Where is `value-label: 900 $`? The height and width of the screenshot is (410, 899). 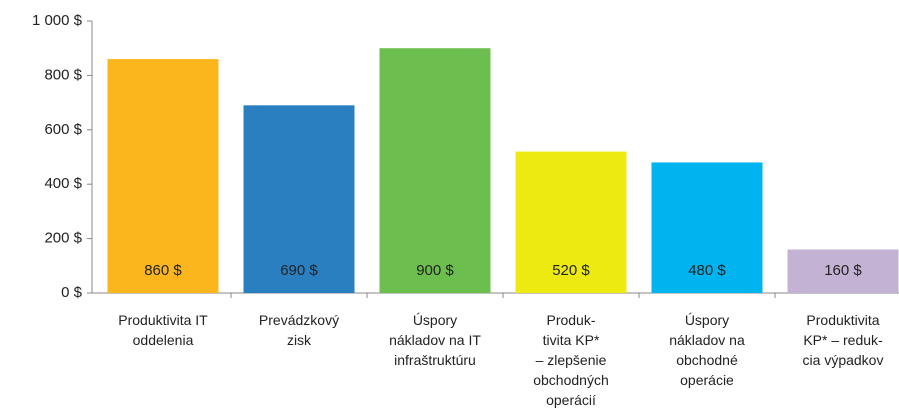 value-label: 900 $ is located at coordinates (435, 270).